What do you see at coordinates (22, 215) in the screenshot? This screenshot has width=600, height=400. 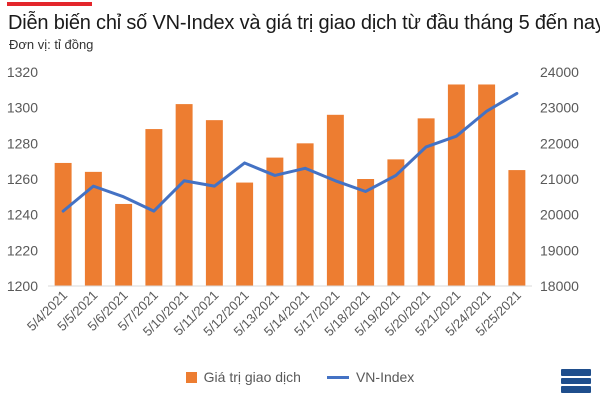 I see `left-tick-label: 1240` at bounding box center [22, 215].